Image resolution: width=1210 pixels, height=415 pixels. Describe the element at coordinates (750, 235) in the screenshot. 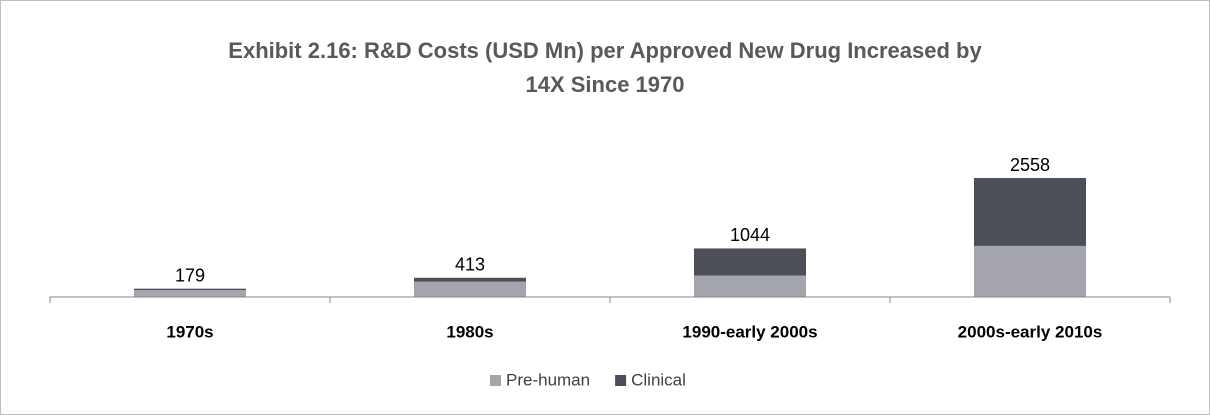

I see `total-label: 1044` at that location.